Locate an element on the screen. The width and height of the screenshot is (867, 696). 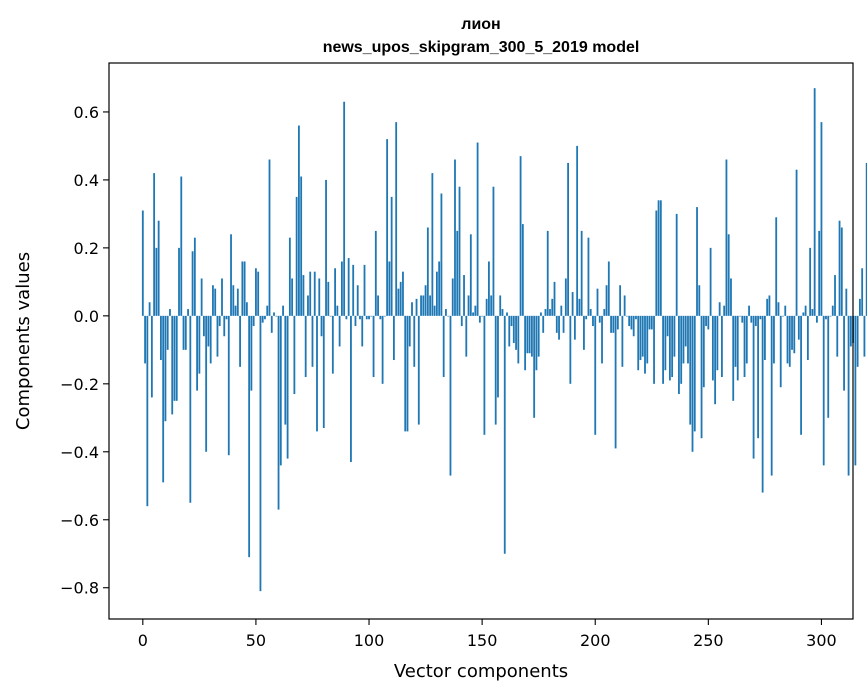
y-tick-label-0: −0.8 is located at coordinates (79, 588).